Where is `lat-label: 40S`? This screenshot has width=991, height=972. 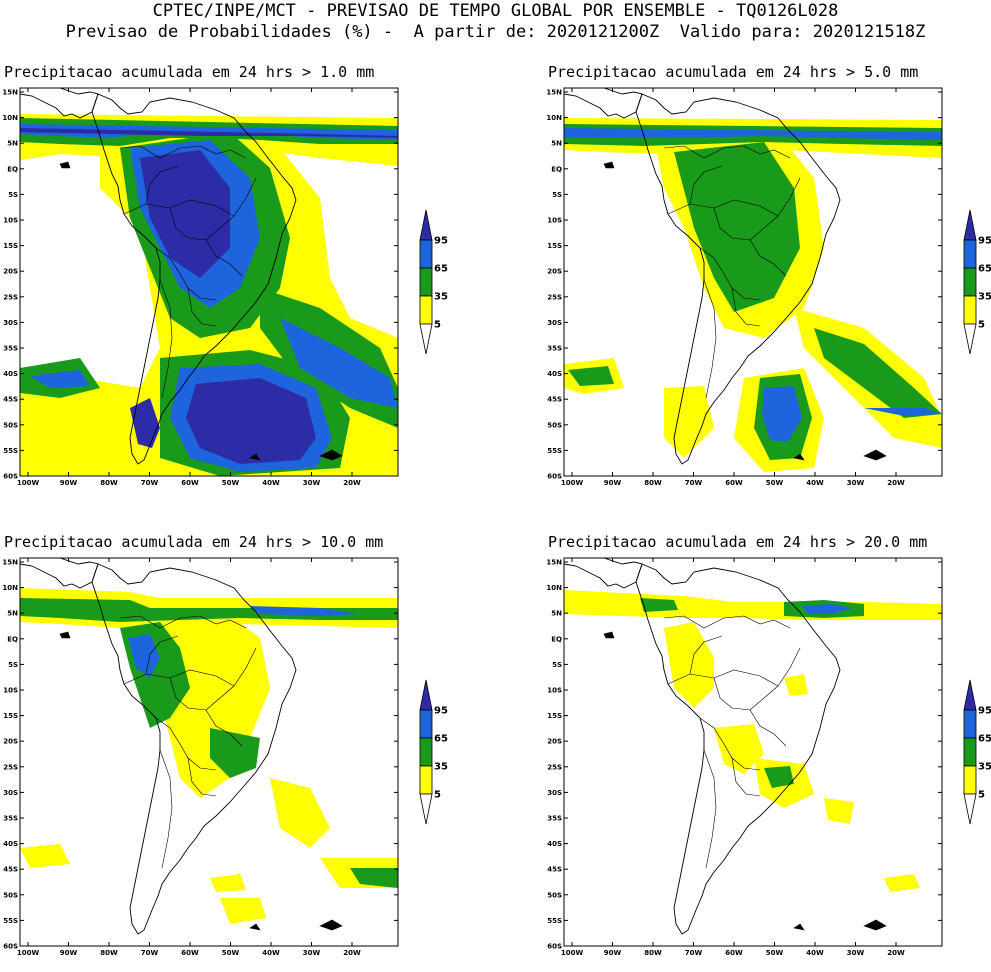
lat-label: 40S is located at coordinates (10, 844).